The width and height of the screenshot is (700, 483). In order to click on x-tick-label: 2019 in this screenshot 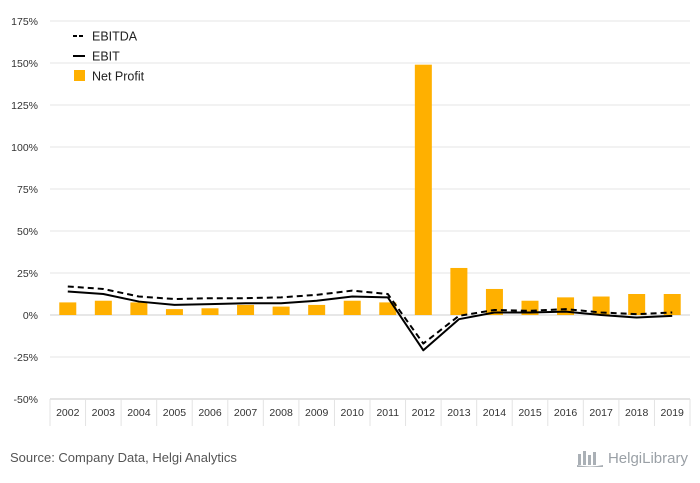, I will do `click(673, 413)`.